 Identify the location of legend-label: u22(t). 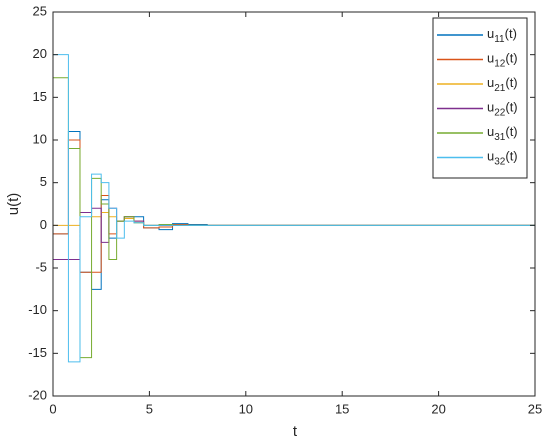
(502, 109).